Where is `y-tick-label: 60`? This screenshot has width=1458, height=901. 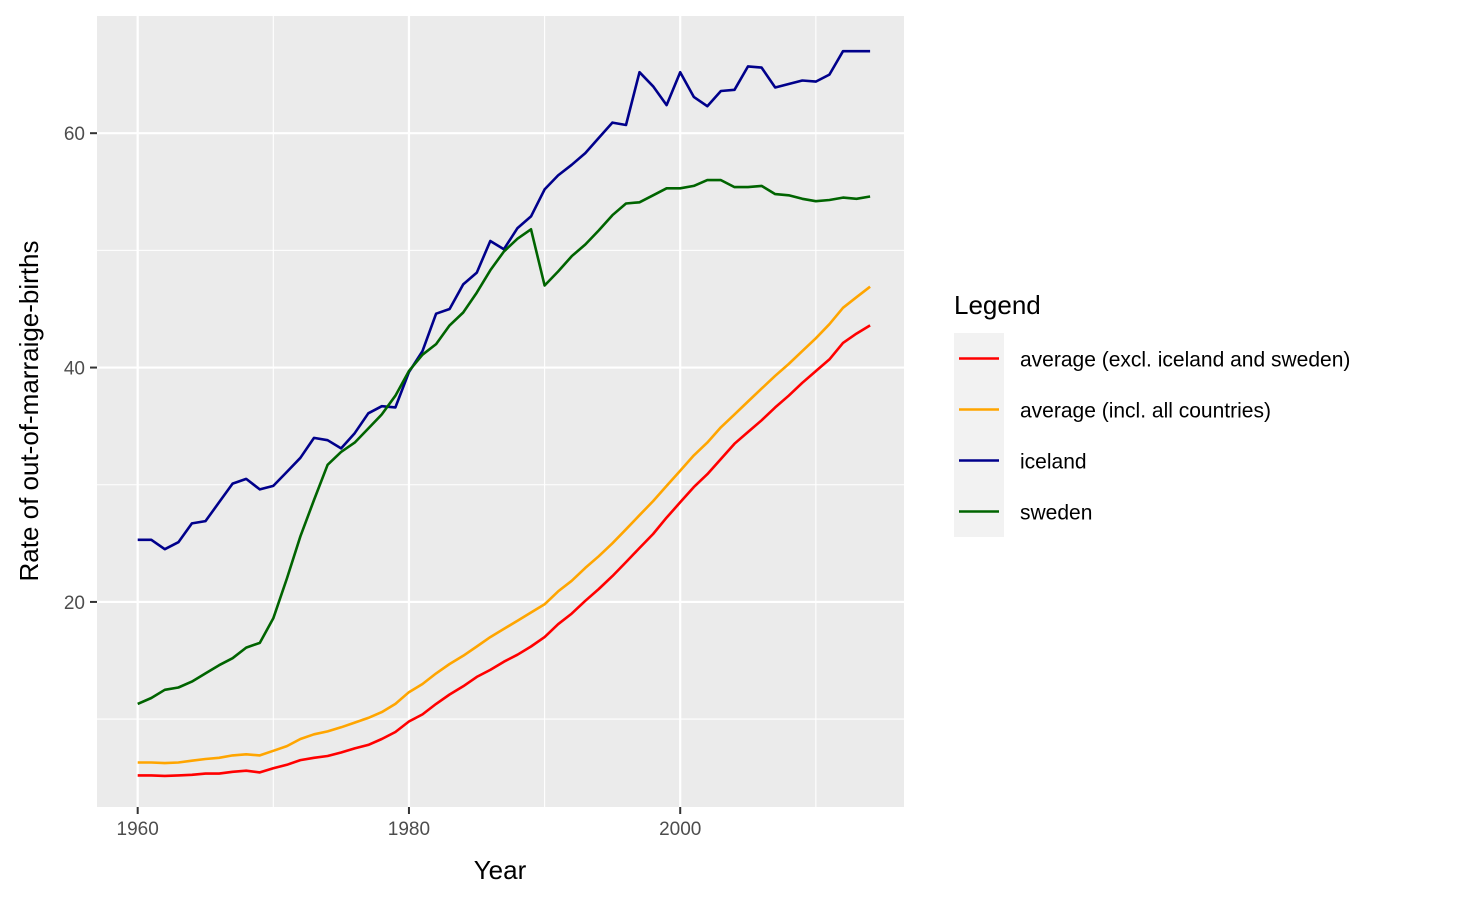 y-tick-label: 60 is located at coordinates (74, 134).